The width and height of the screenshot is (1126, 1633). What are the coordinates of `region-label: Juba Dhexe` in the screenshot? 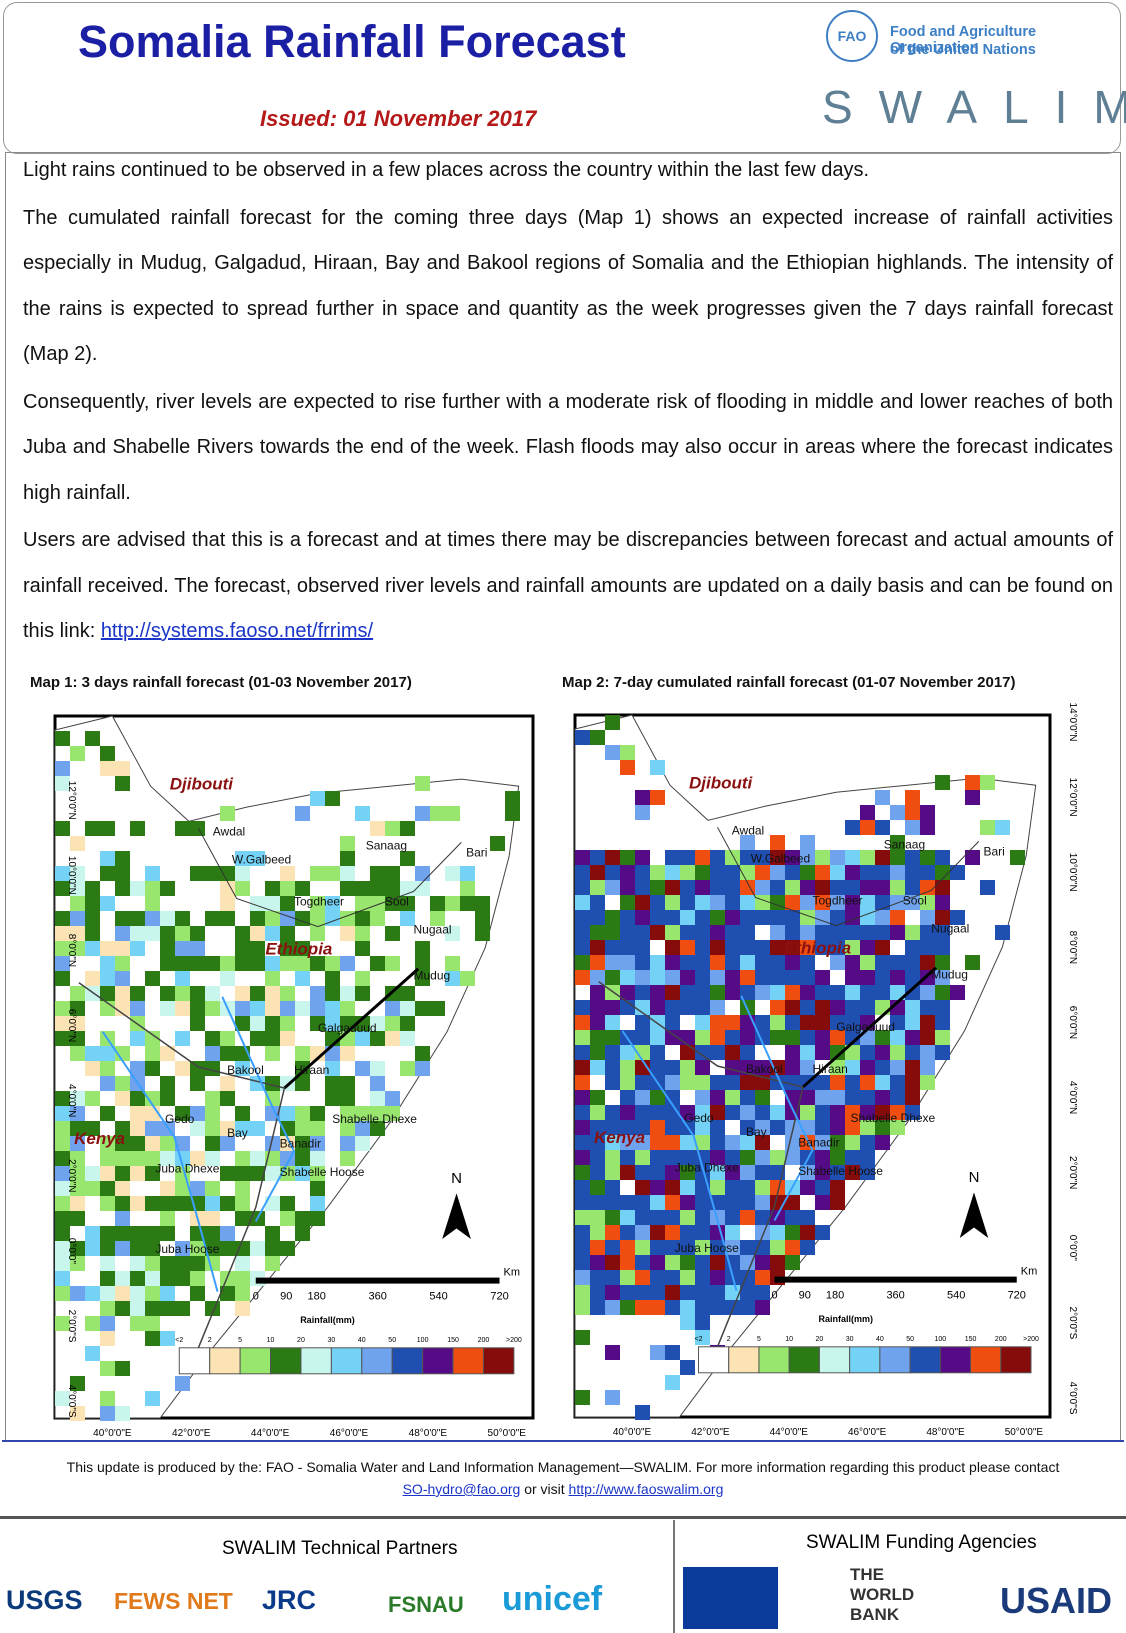 It's located at (187, 1168).